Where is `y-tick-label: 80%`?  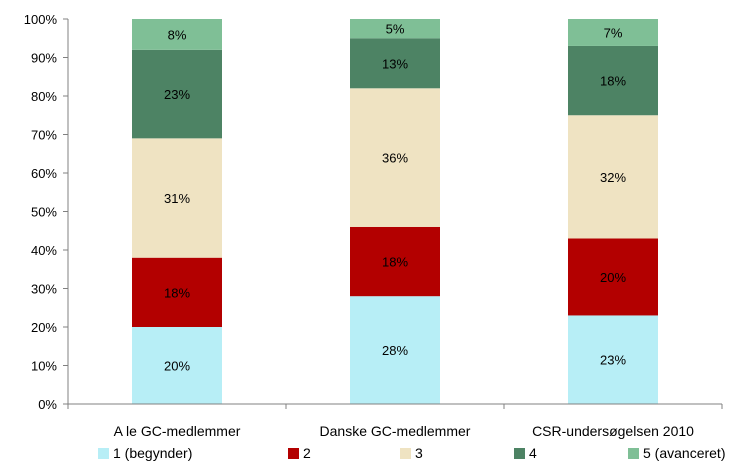 y-tick-label: 80% is located at coordinates (44, 96).